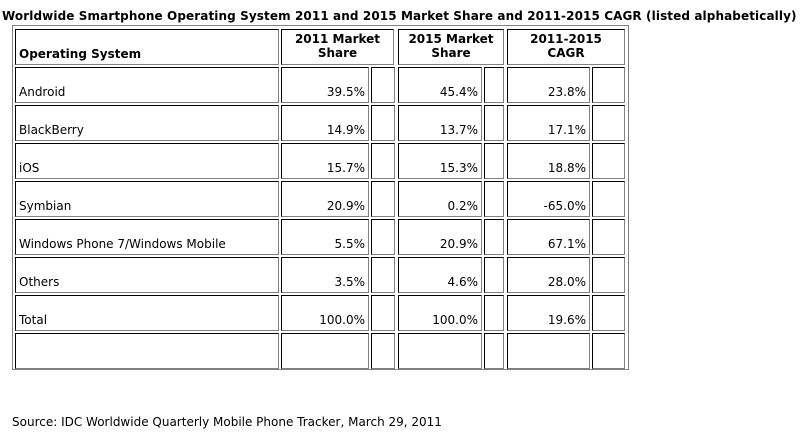  Describe the element at coordinates (548, 161) in the screenshot. I see `cell-cagr: 18.8%` at that location.